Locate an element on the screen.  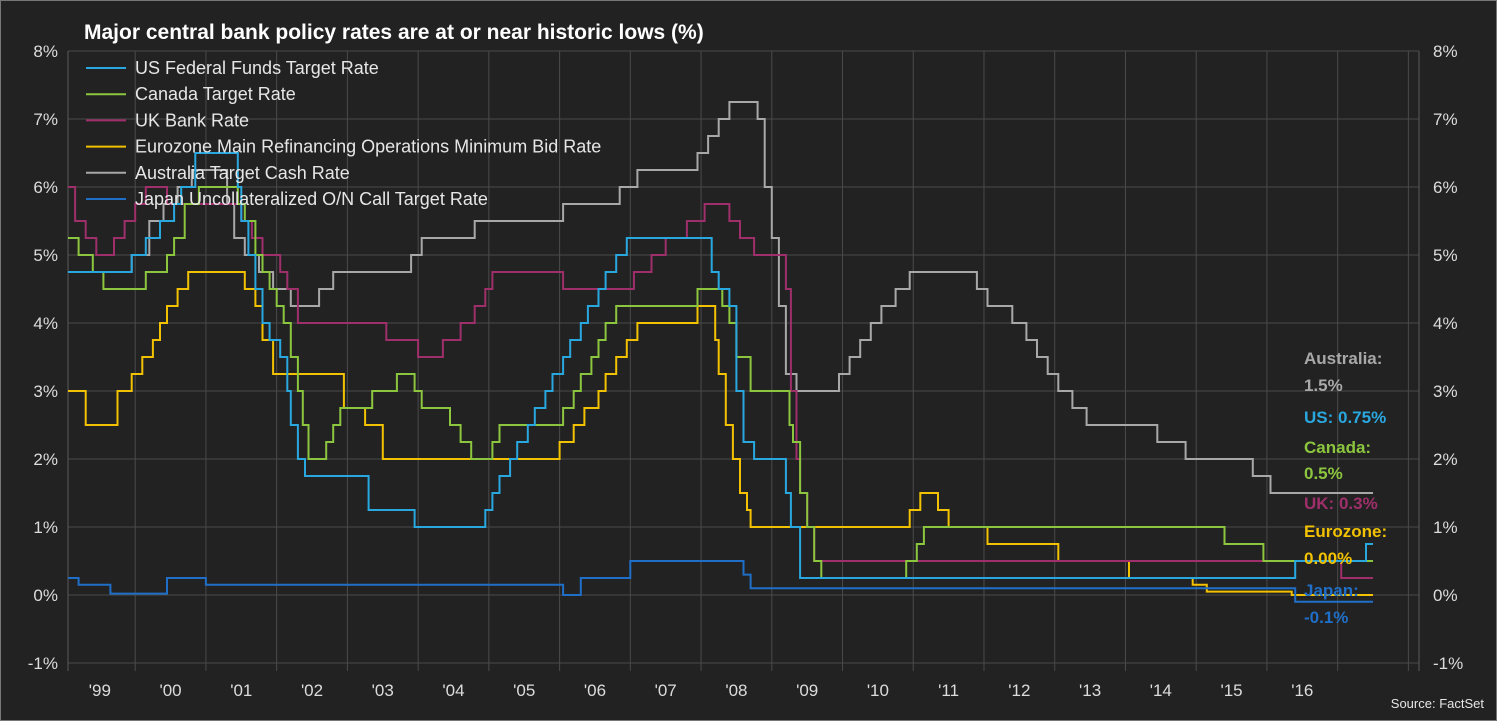
x-tick-label: '05 is located at coordinates (524, 690).